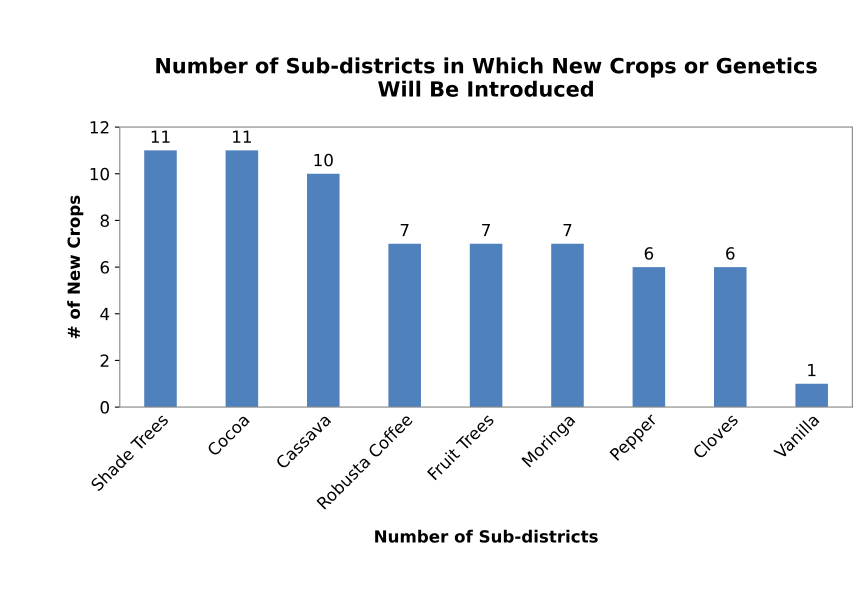 Image resolution: width=868 pixels, height=614 pixels. What do you see at coordinates (104, 360) in the screenshot?
I see `y-tick-label: 2` at bounding box center [104, 360].